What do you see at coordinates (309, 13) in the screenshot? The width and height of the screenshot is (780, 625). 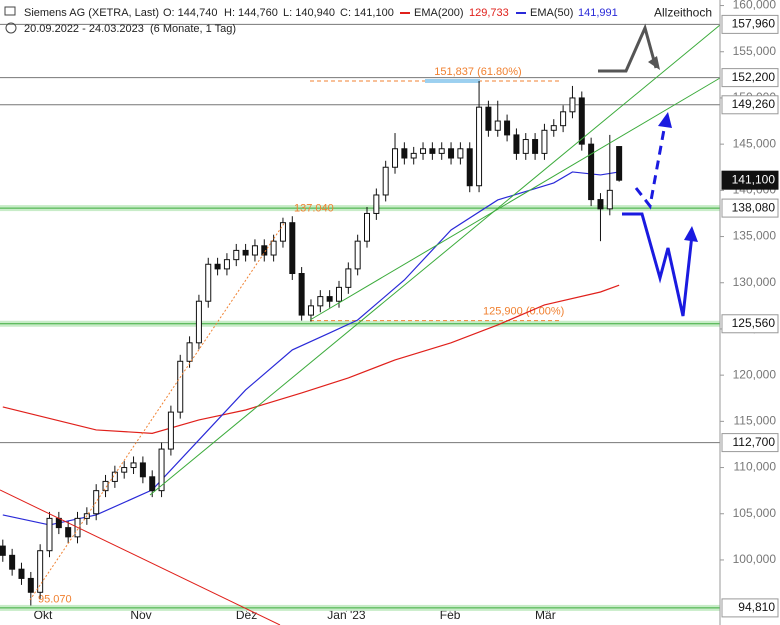 I see `ohlc: L: 140,940` at bounding box center [309, 13].